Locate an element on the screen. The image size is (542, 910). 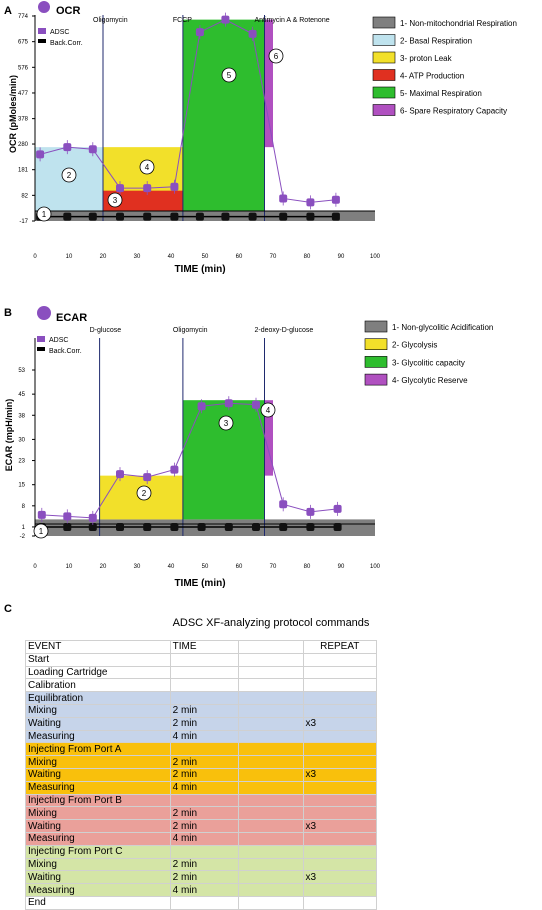
protocol-row: Start is located at coordinates (201, 659).